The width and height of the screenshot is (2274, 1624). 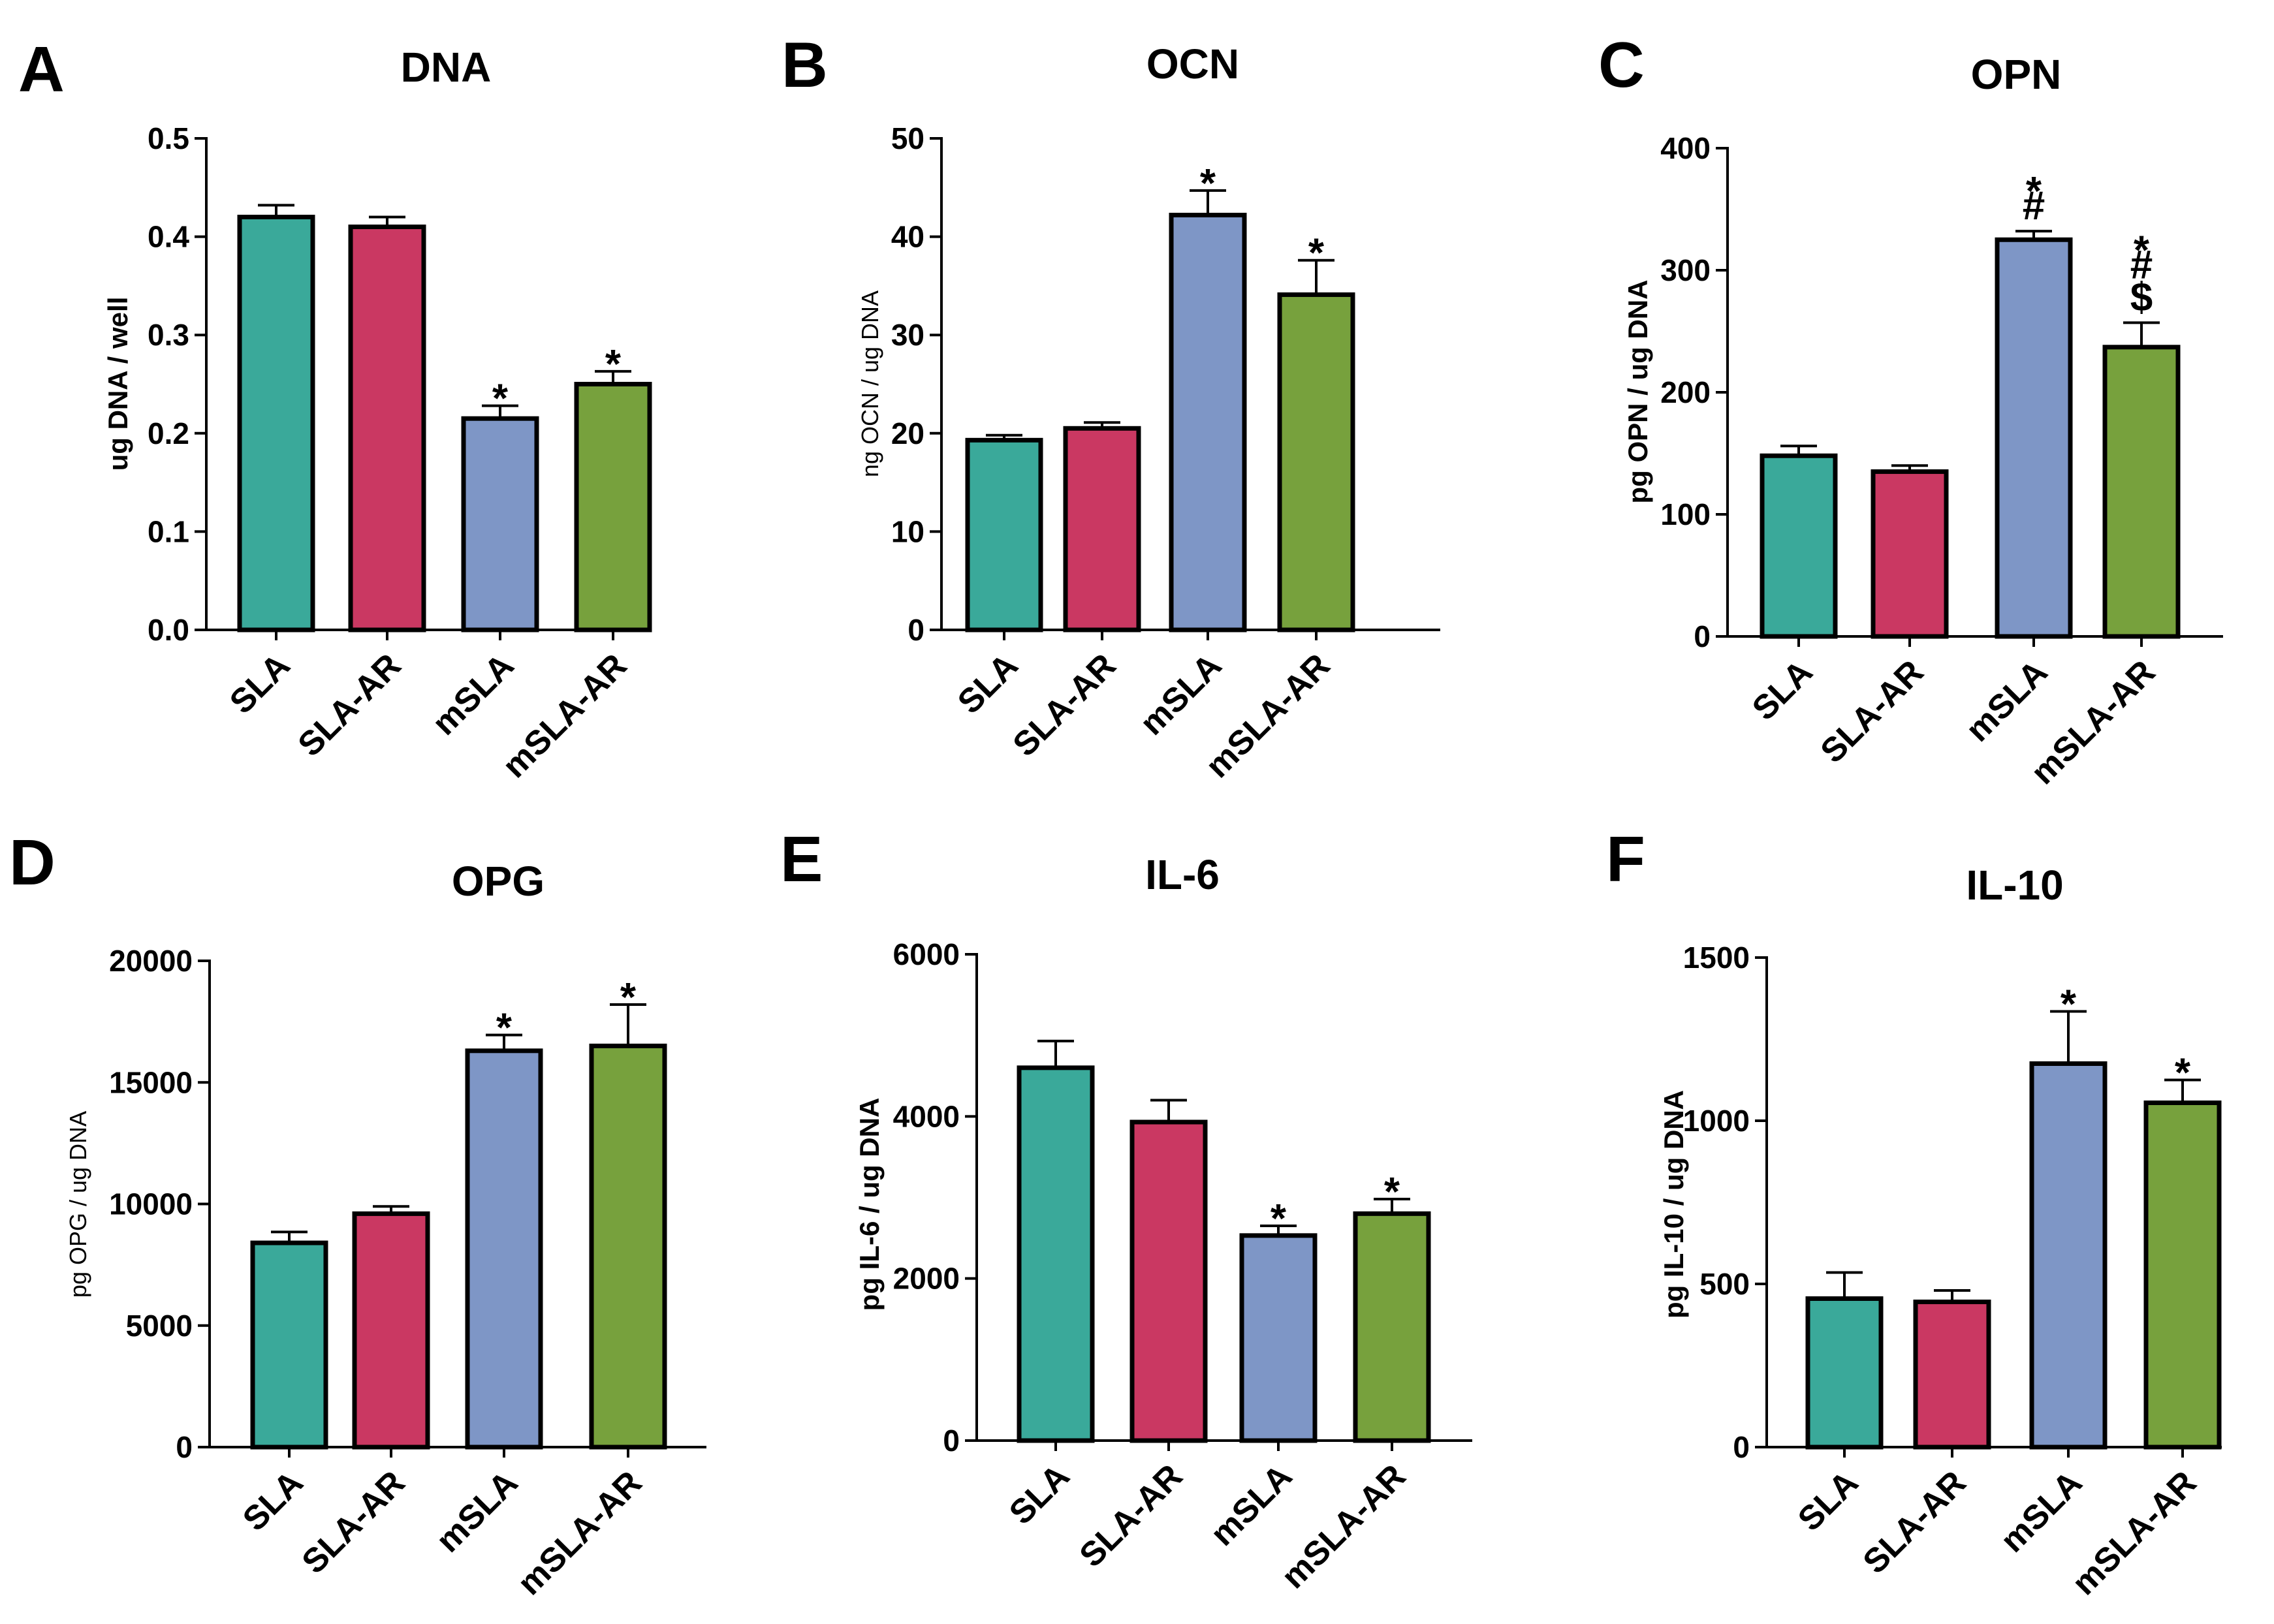 What do you see at coordinates (2016, 75) in the screenshot?
I see `chart-c-title: OPN` at bounding box center [2016, 75].